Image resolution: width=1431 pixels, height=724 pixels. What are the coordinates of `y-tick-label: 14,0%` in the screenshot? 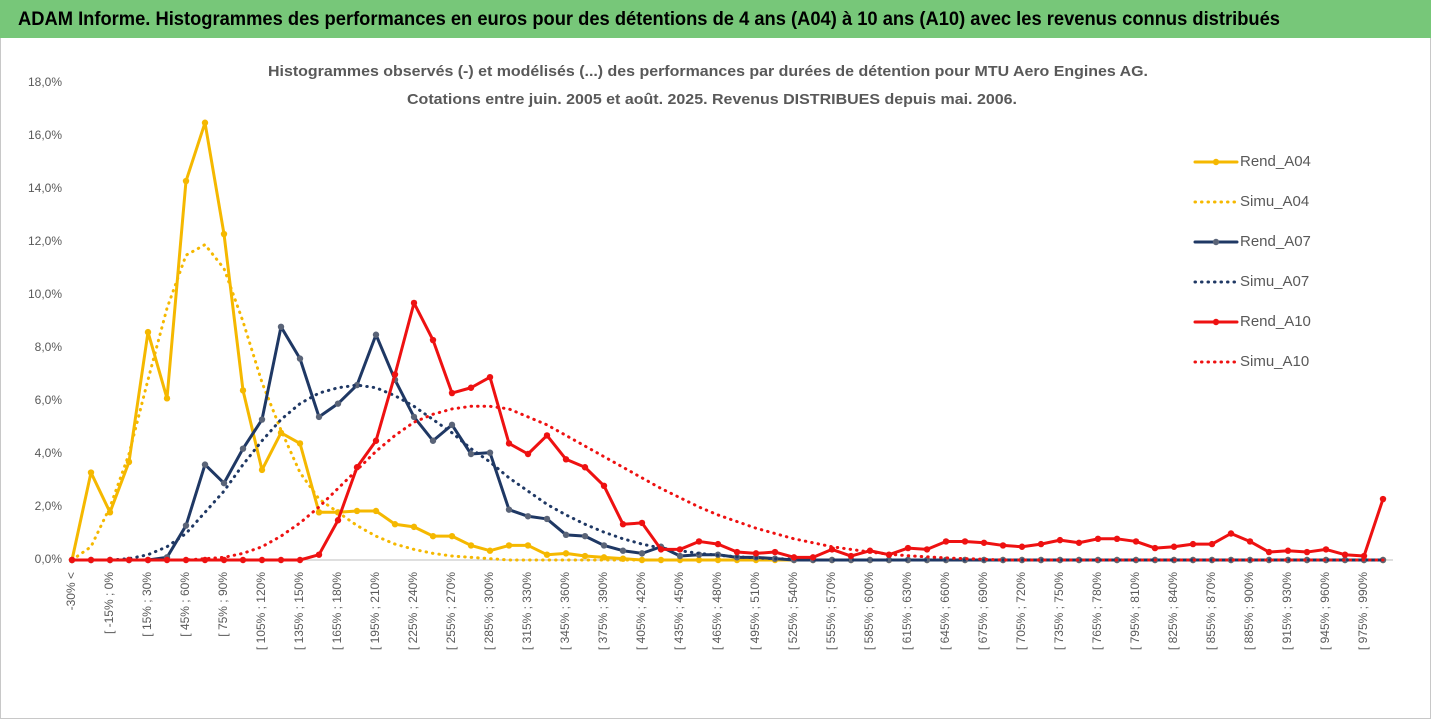 It's located at (45, 188).